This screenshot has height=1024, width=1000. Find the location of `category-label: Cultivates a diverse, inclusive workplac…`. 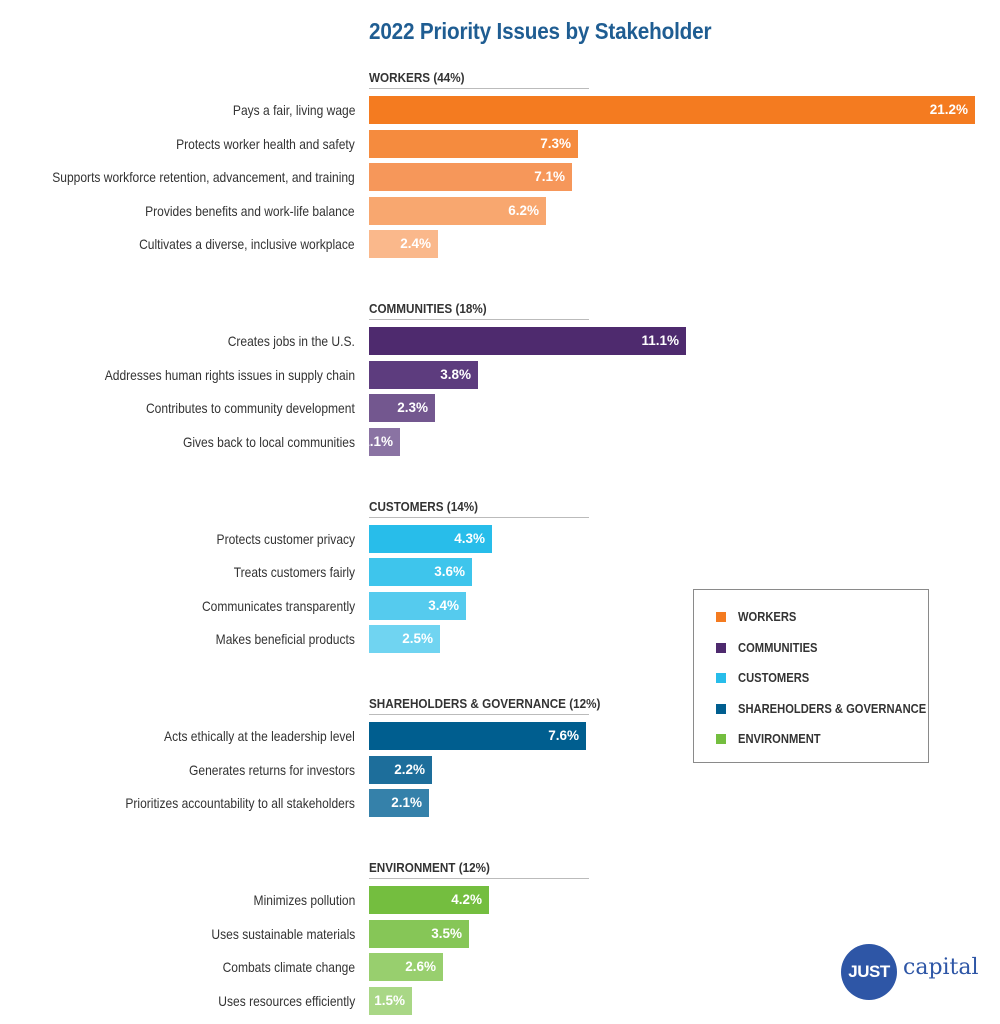

category-label: Cultivates a diverse, inclusive workplac… is located at coordinates (247, 244).